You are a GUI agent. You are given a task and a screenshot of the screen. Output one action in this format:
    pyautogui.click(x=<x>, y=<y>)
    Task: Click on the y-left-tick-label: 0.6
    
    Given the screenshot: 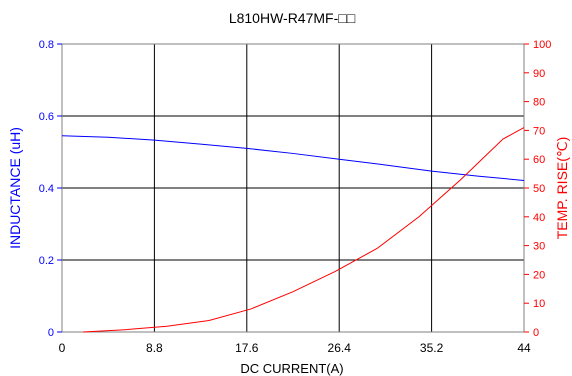 What is the action you would take?
    pyautogui.click(x=46, y=117)
    